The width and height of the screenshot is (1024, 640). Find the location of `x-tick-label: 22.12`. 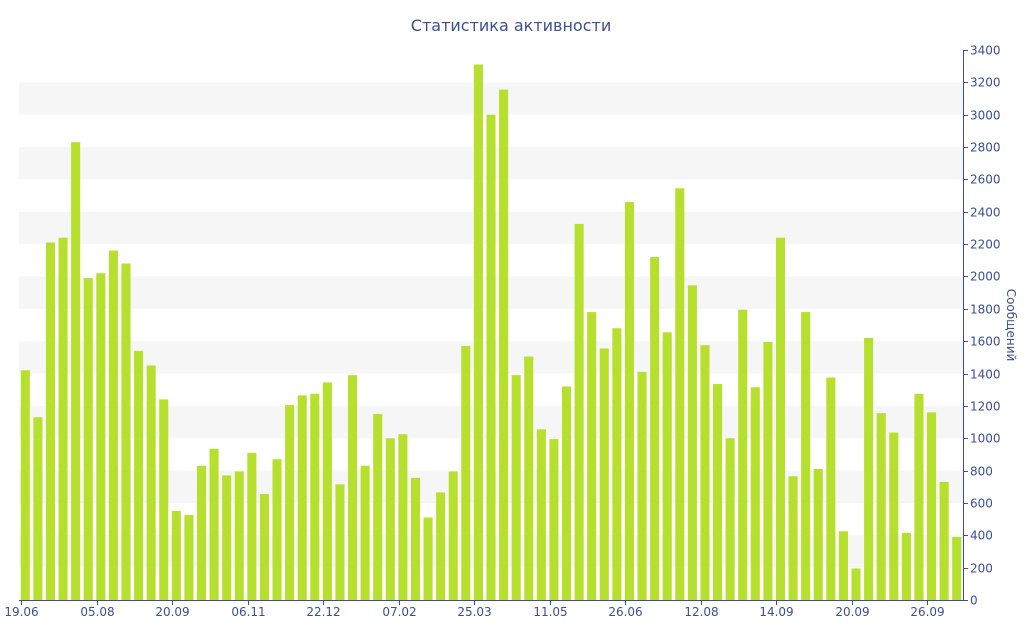

x-tick-label: 22.12 is located at coordinates (323, 612).